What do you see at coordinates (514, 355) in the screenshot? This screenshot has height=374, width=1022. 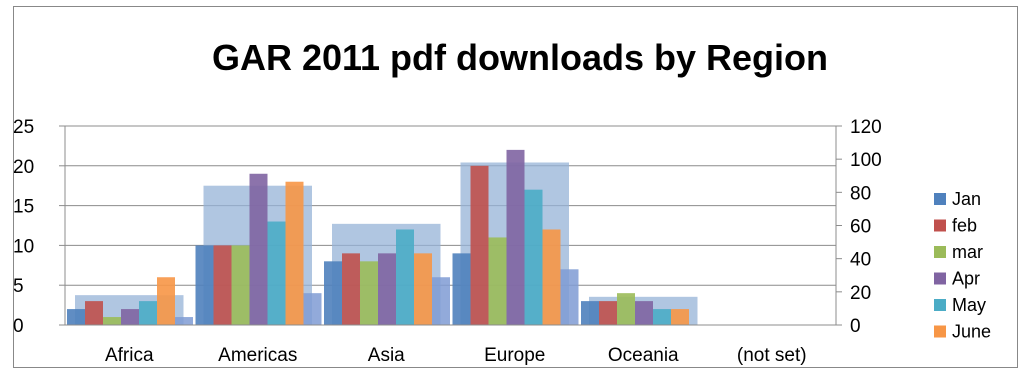 I see `x-tick-label: Europe` at bounding box center [514, 355].